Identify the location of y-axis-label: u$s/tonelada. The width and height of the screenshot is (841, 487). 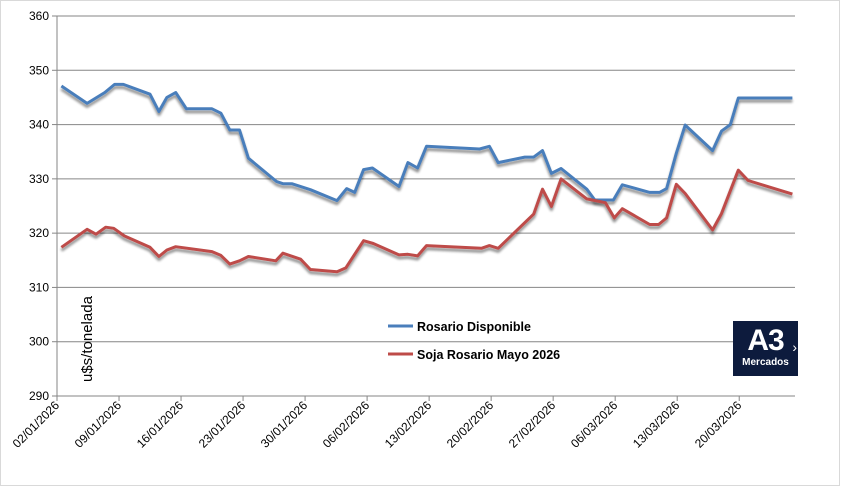
(87, 338).